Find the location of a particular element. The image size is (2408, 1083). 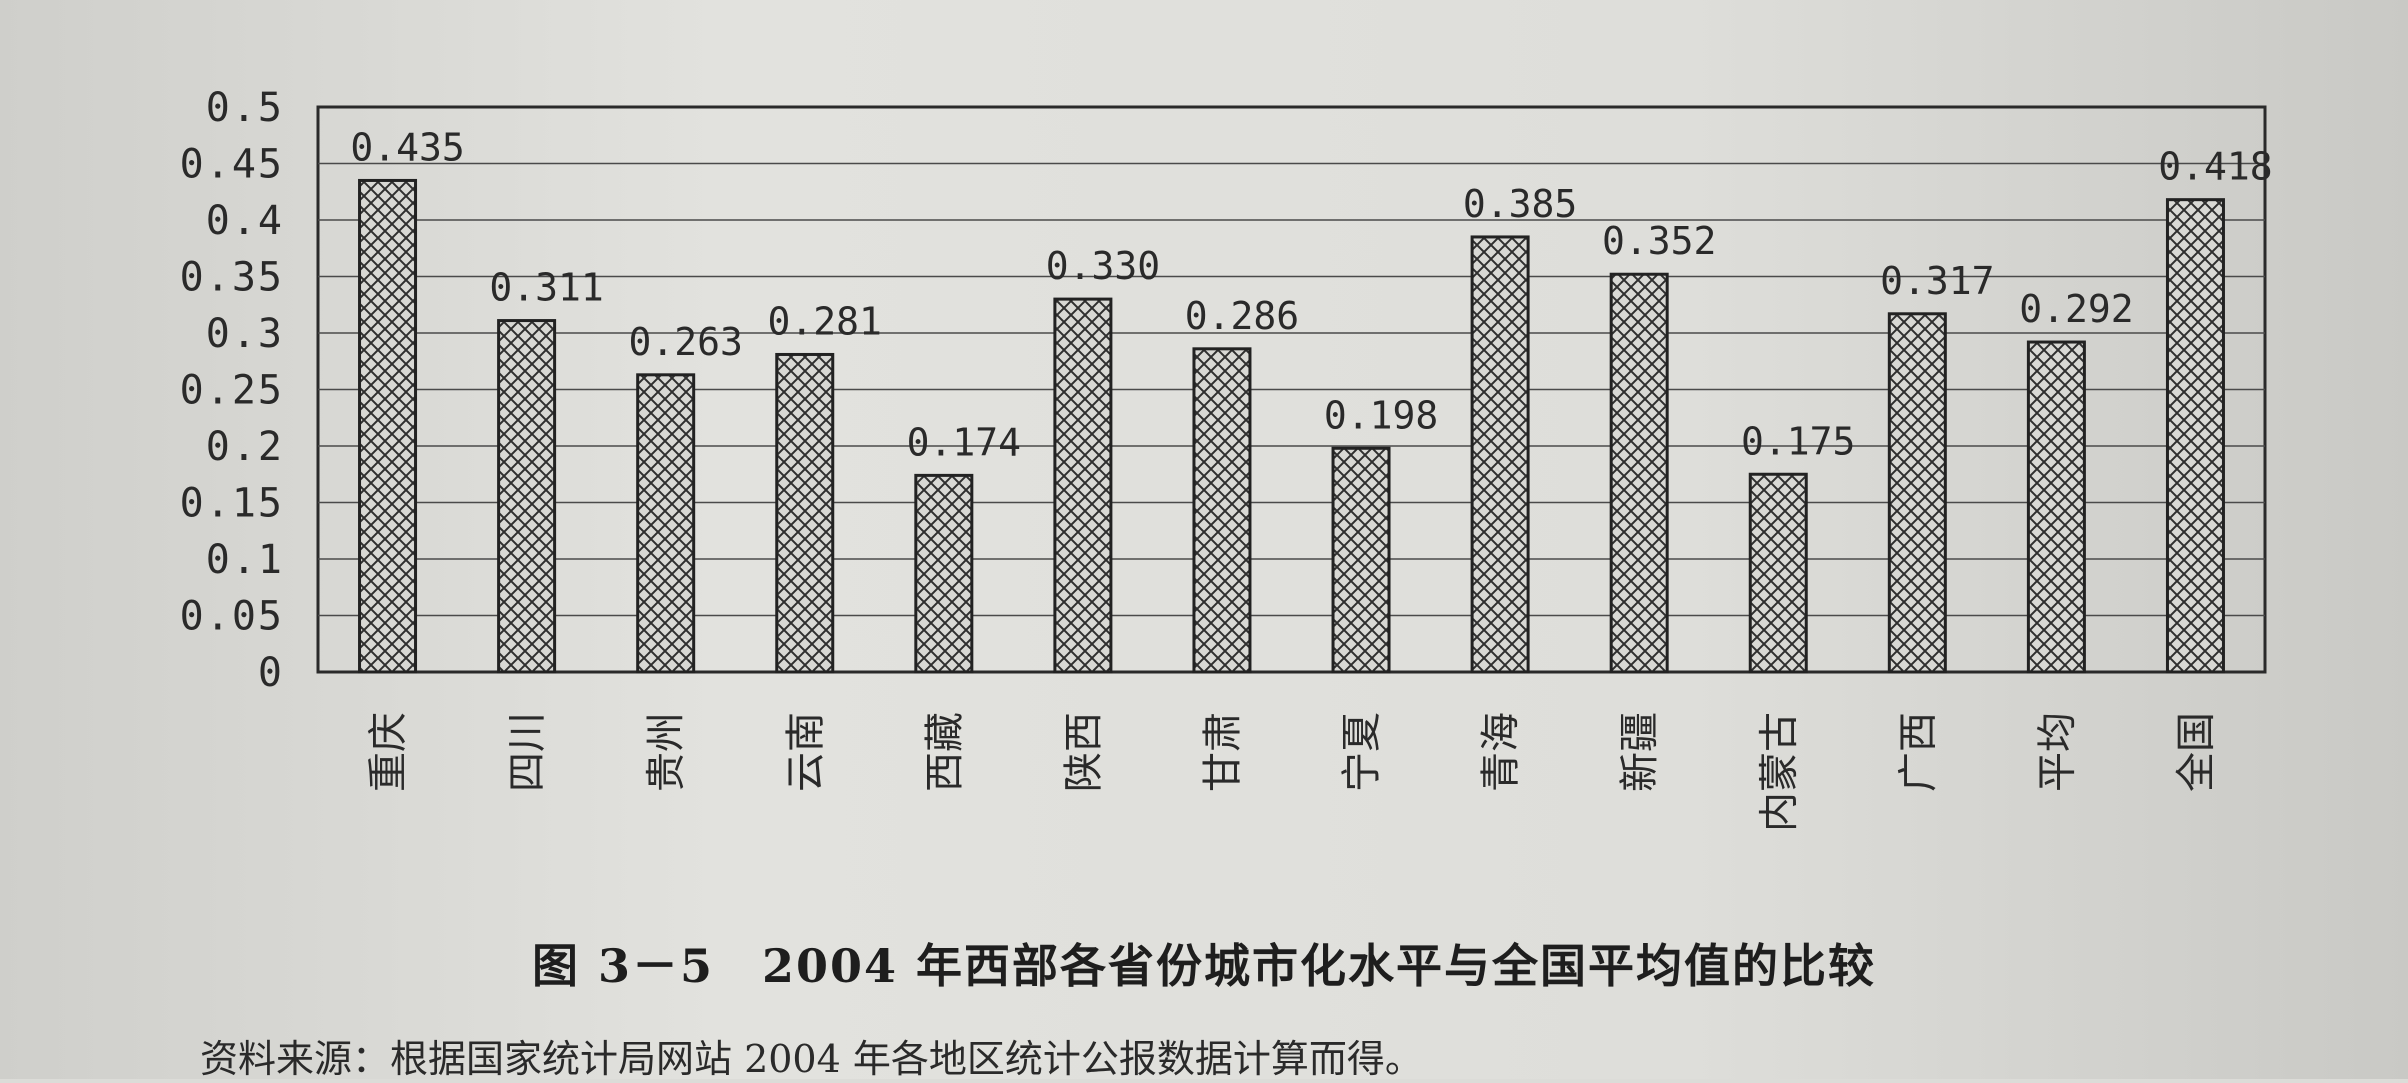

bar-西藏 is located at coordinates (944, 573).